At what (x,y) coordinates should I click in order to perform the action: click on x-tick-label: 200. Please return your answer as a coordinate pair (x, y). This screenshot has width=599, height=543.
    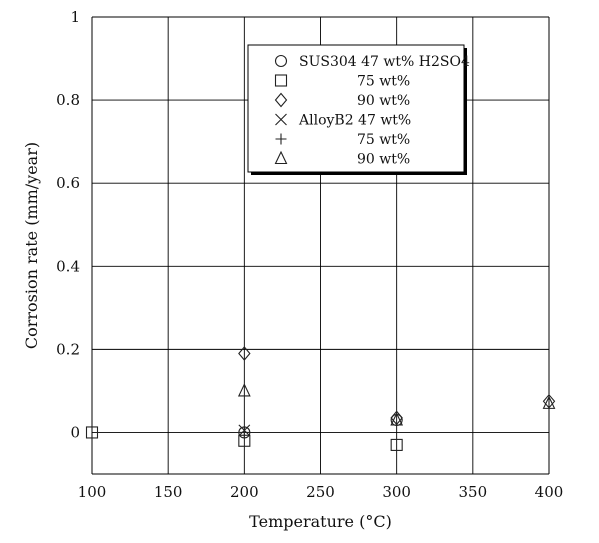
    Looking at the image, I should click on (244, 492).